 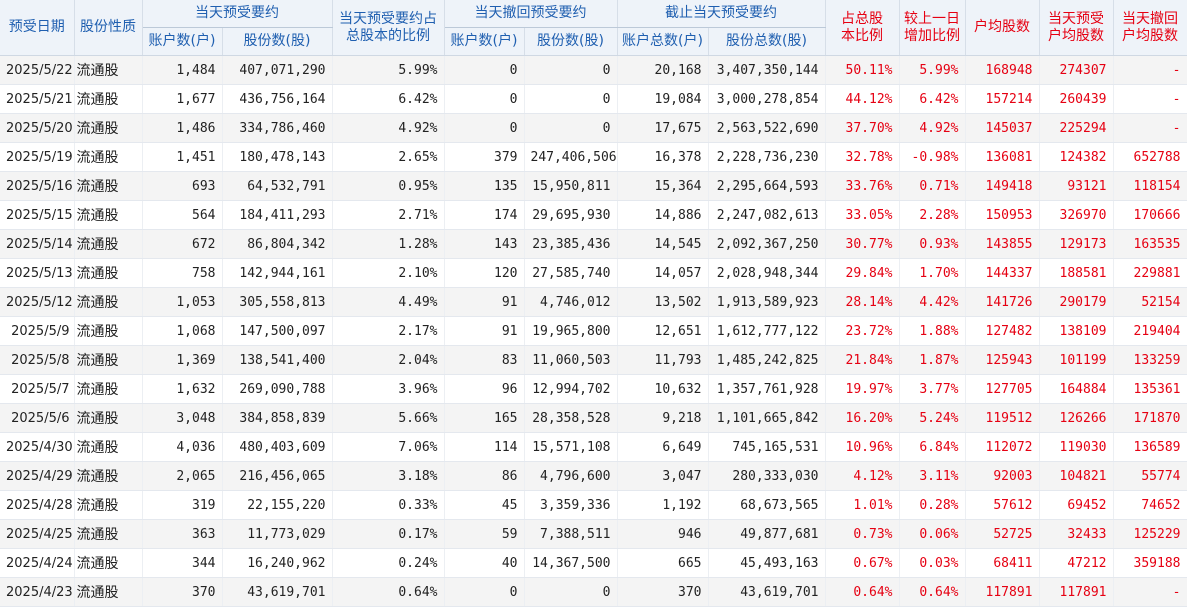 What do you see at coordinates (37, 447) in the screenshot?
I see `cell-date: 2025/4/30` at bounding box center [37, 447].